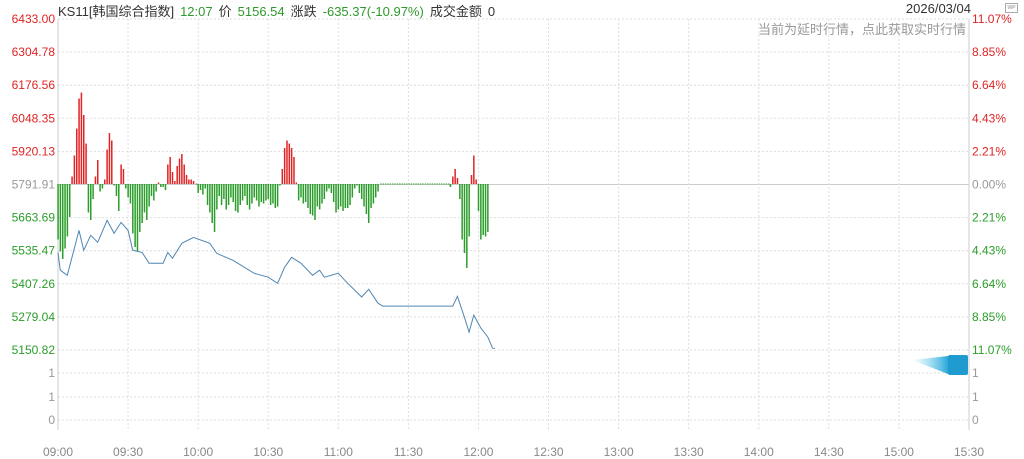 The height and width of the screenshot is (459, 1024). I want to click on x-tick-label: 15:00, so click(899, 452).